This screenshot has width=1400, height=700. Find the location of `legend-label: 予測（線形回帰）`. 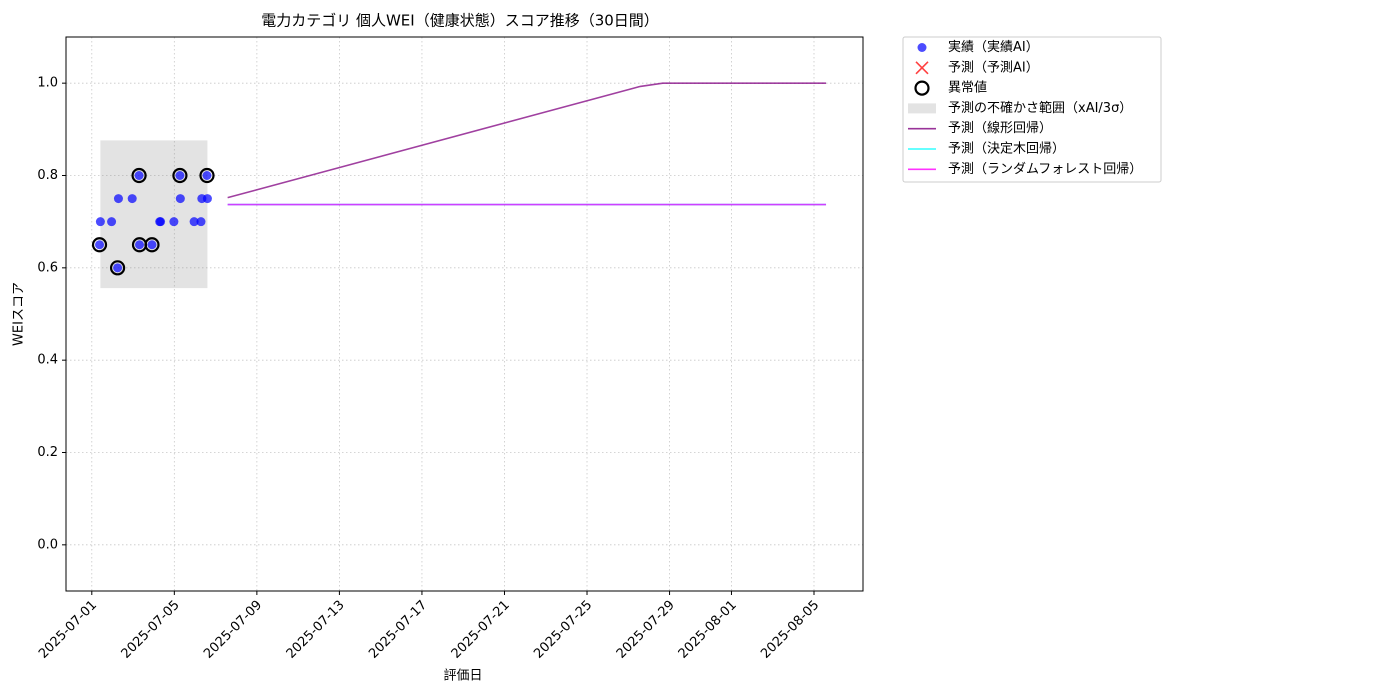

legend-label: 予測（線形回帰） is located at coordinates (1000, 128).